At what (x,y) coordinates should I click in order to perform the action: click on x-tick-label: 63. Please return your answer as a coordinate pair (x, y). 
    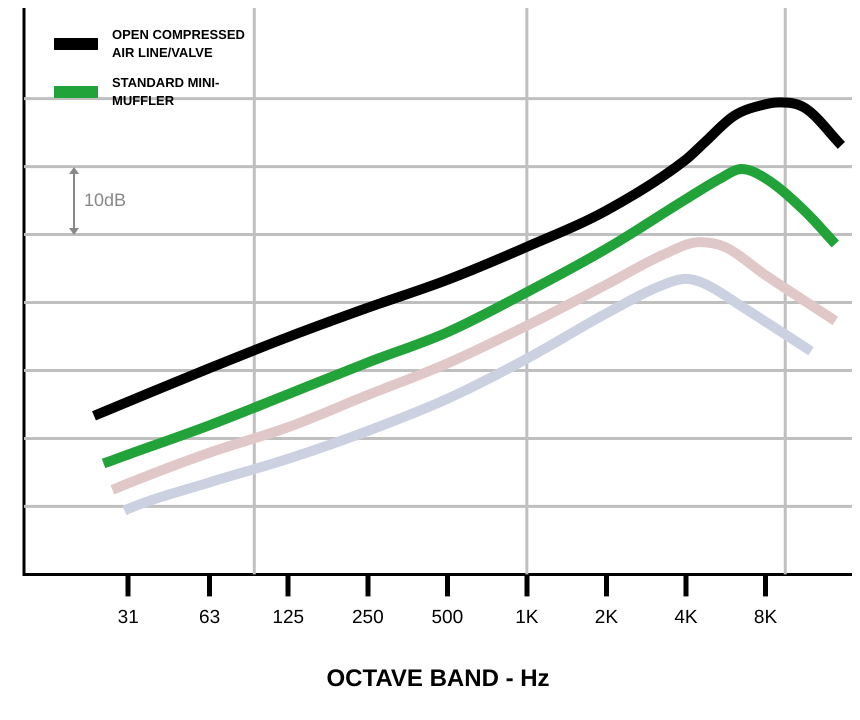
    Looking at the image, I should click on (209, 617).